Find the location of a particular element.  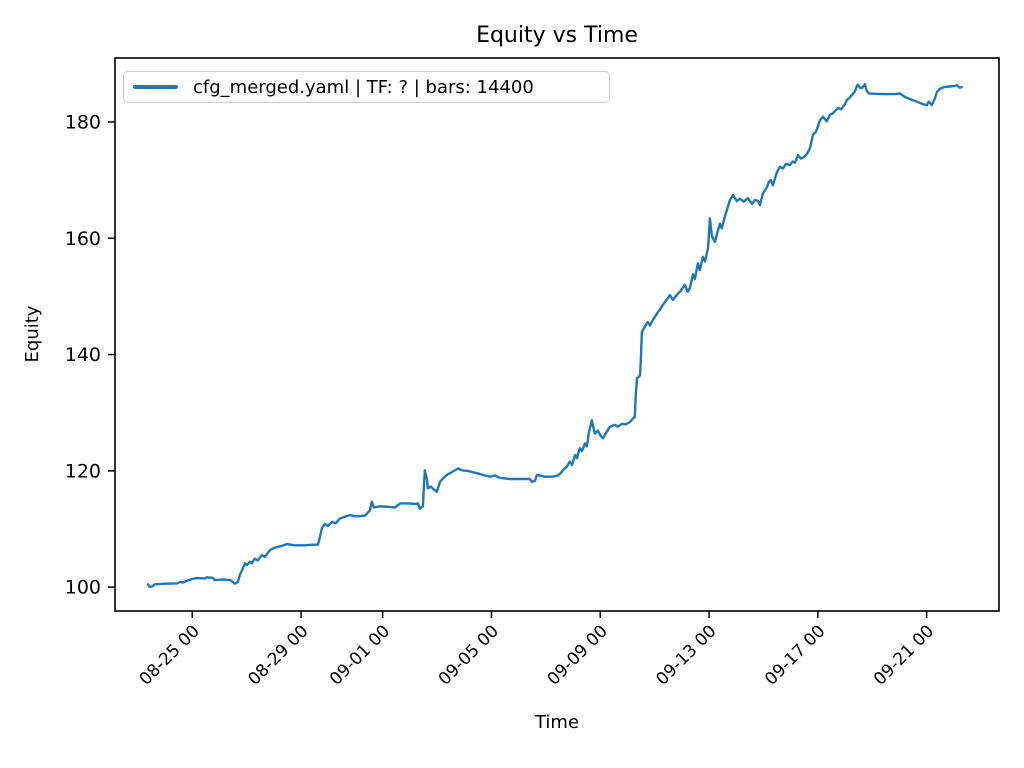

y-tick-label: 100 is located at coordinates (83, 588).